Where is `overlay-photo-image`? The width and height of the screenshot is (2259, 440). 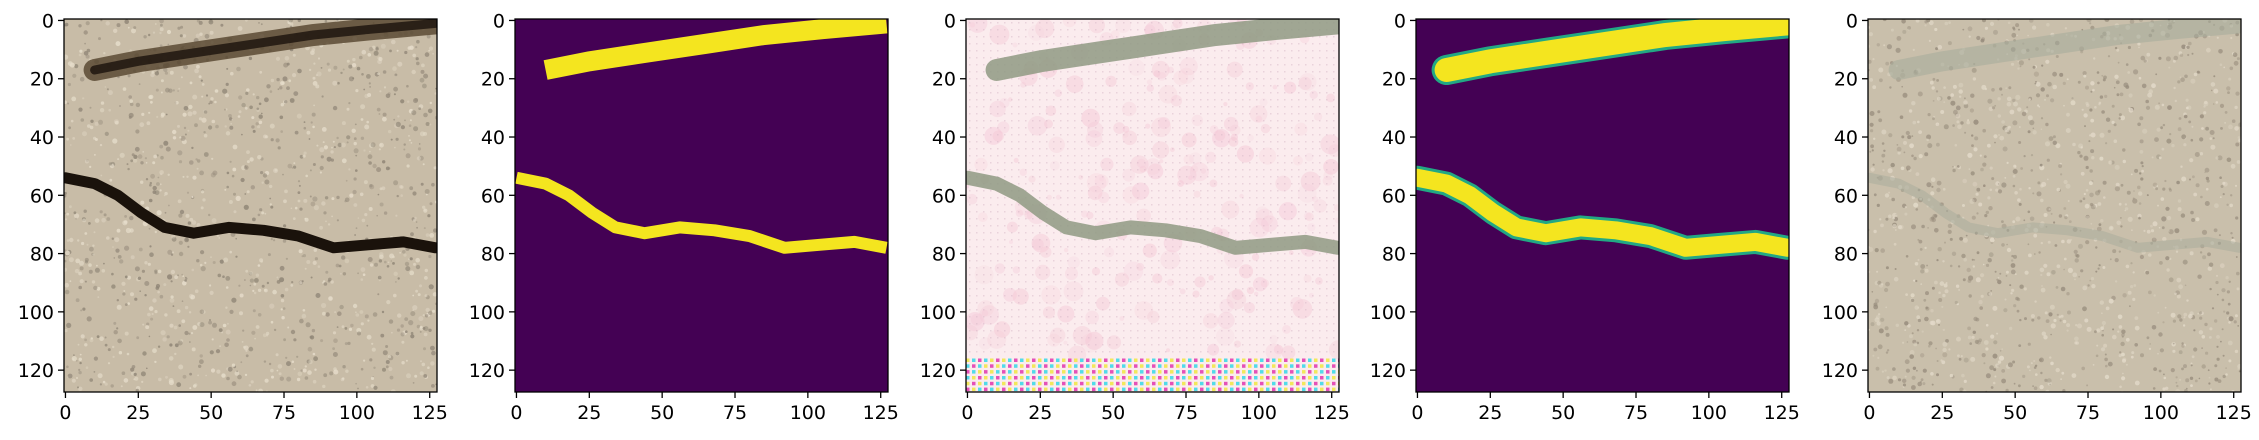 overlay-photo-image is located at coordinates (2054, 205).